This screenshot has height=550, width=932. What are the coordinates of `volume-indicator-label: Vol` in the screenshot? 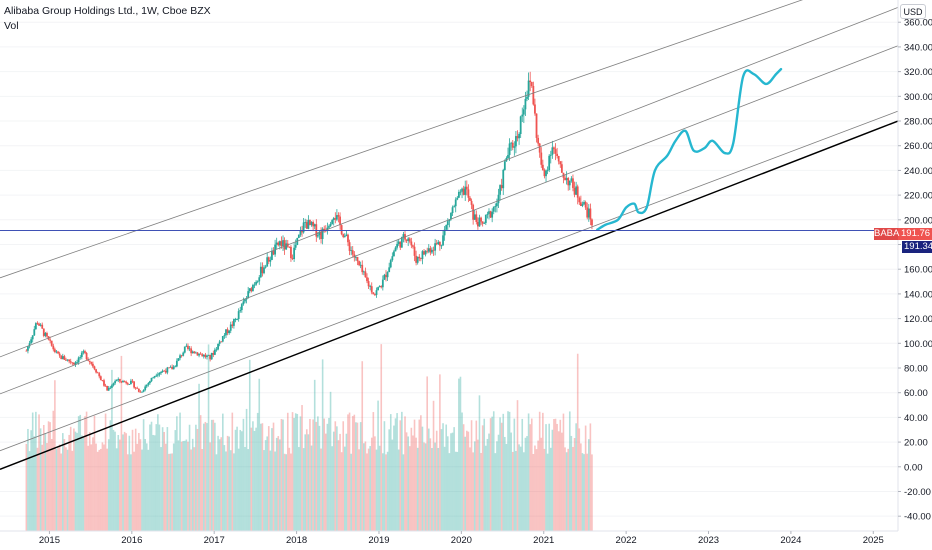 It's located at (11, 26).